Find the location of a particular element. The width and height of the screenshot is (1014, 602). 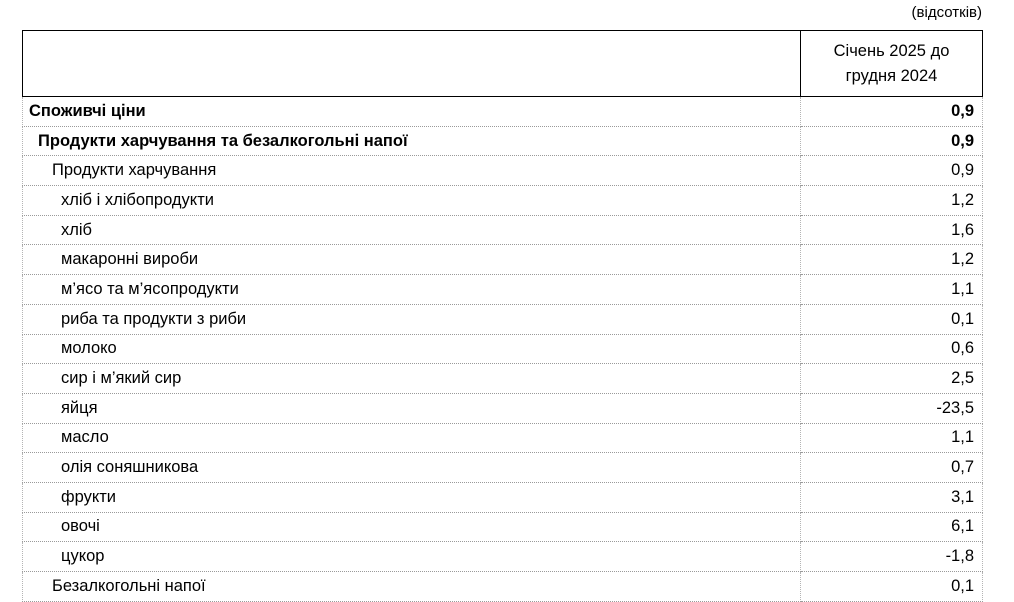

header-cell-label is located at coordinates (411, 63).